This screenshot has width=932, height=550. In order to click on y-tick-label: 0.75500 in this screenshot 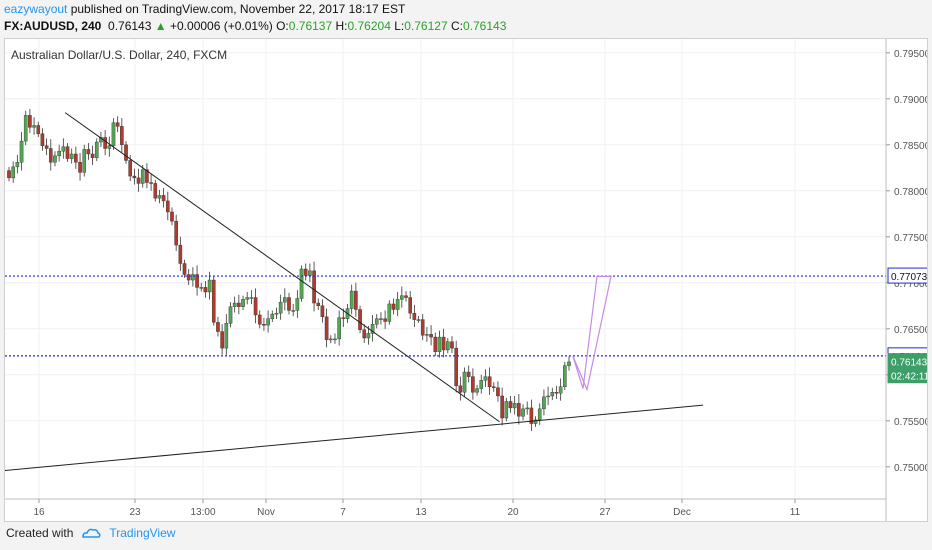, I will do `click(910, 422)`.